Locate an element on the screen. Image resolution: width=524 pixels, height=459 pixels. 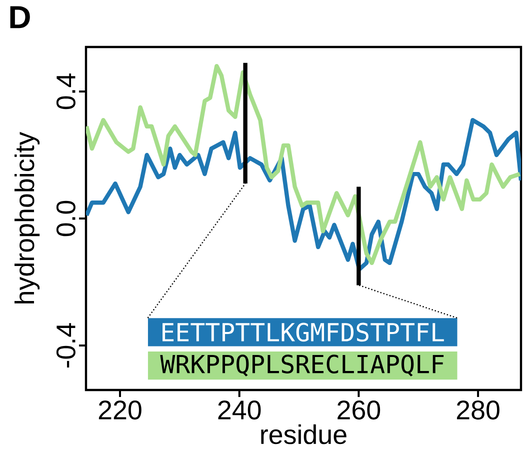
chart-title: D is located at coordinates (20, 17).